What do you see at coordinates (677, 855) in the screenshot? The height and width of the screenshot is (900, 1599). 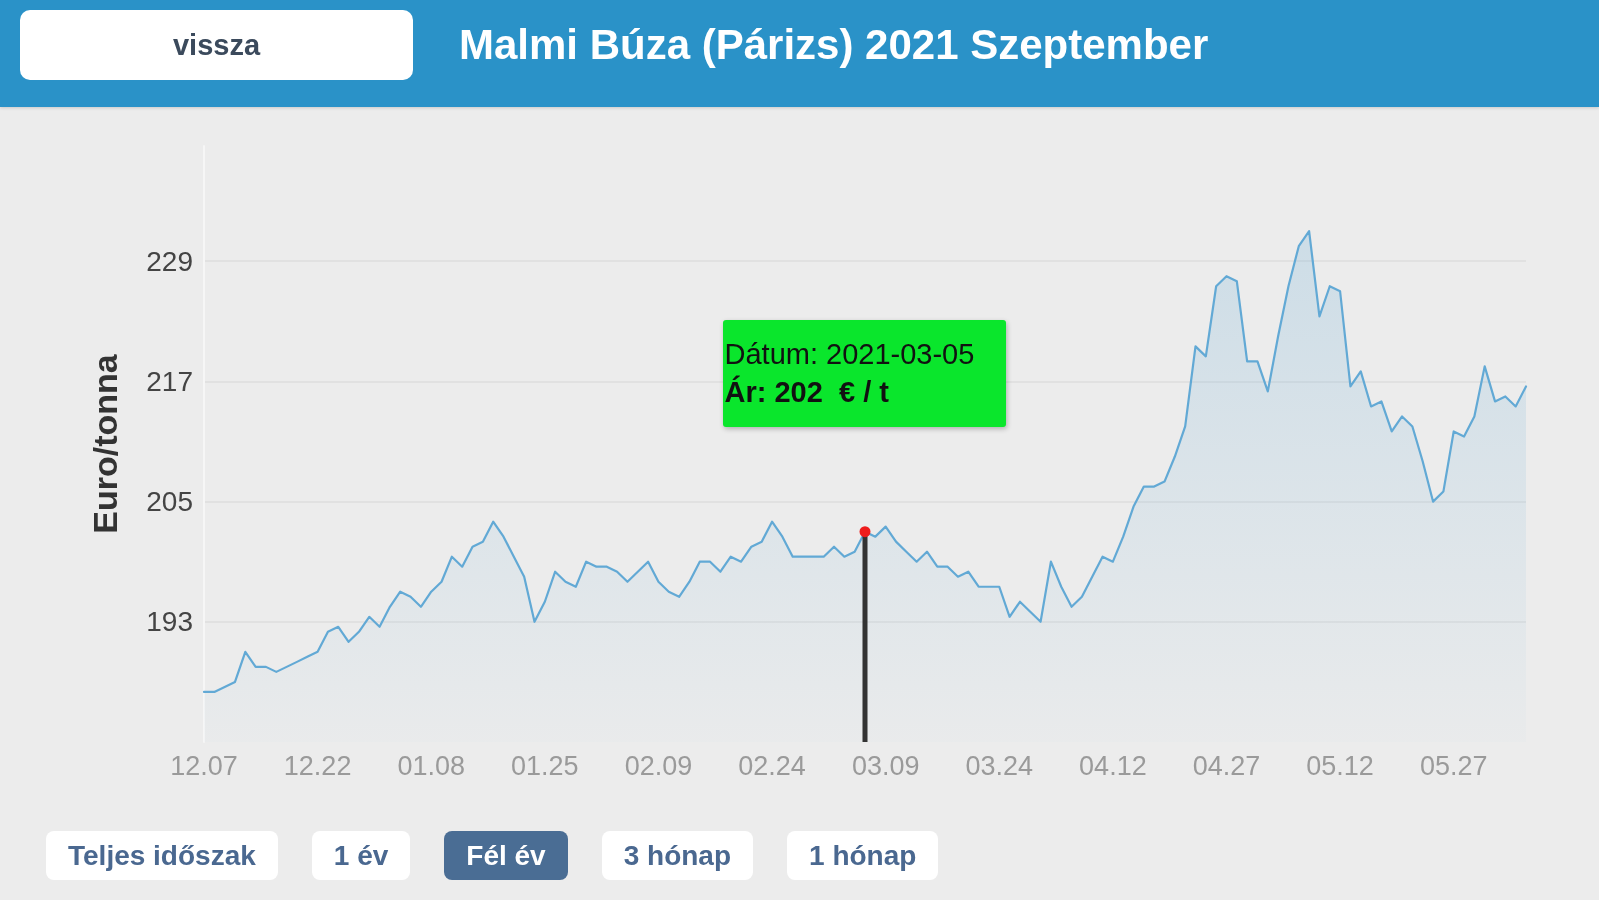 I see `period-button: 3 hónap` at bounding box center [677, 855].